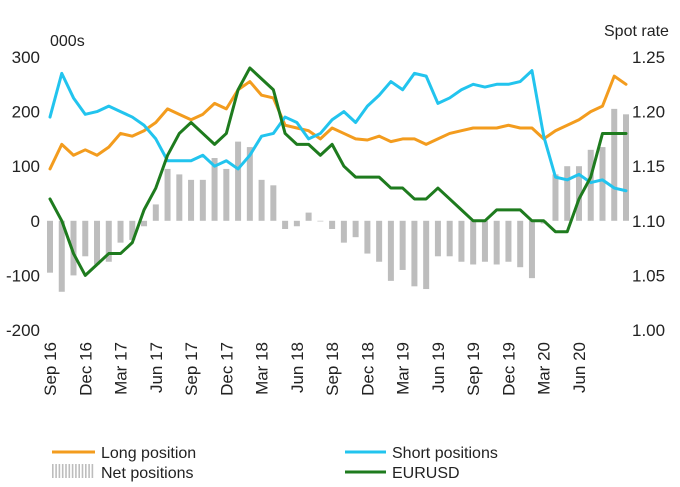 This screenshot has width=680, height=487. I want to click on right-tick-label: 1.25, so click(648, 57).